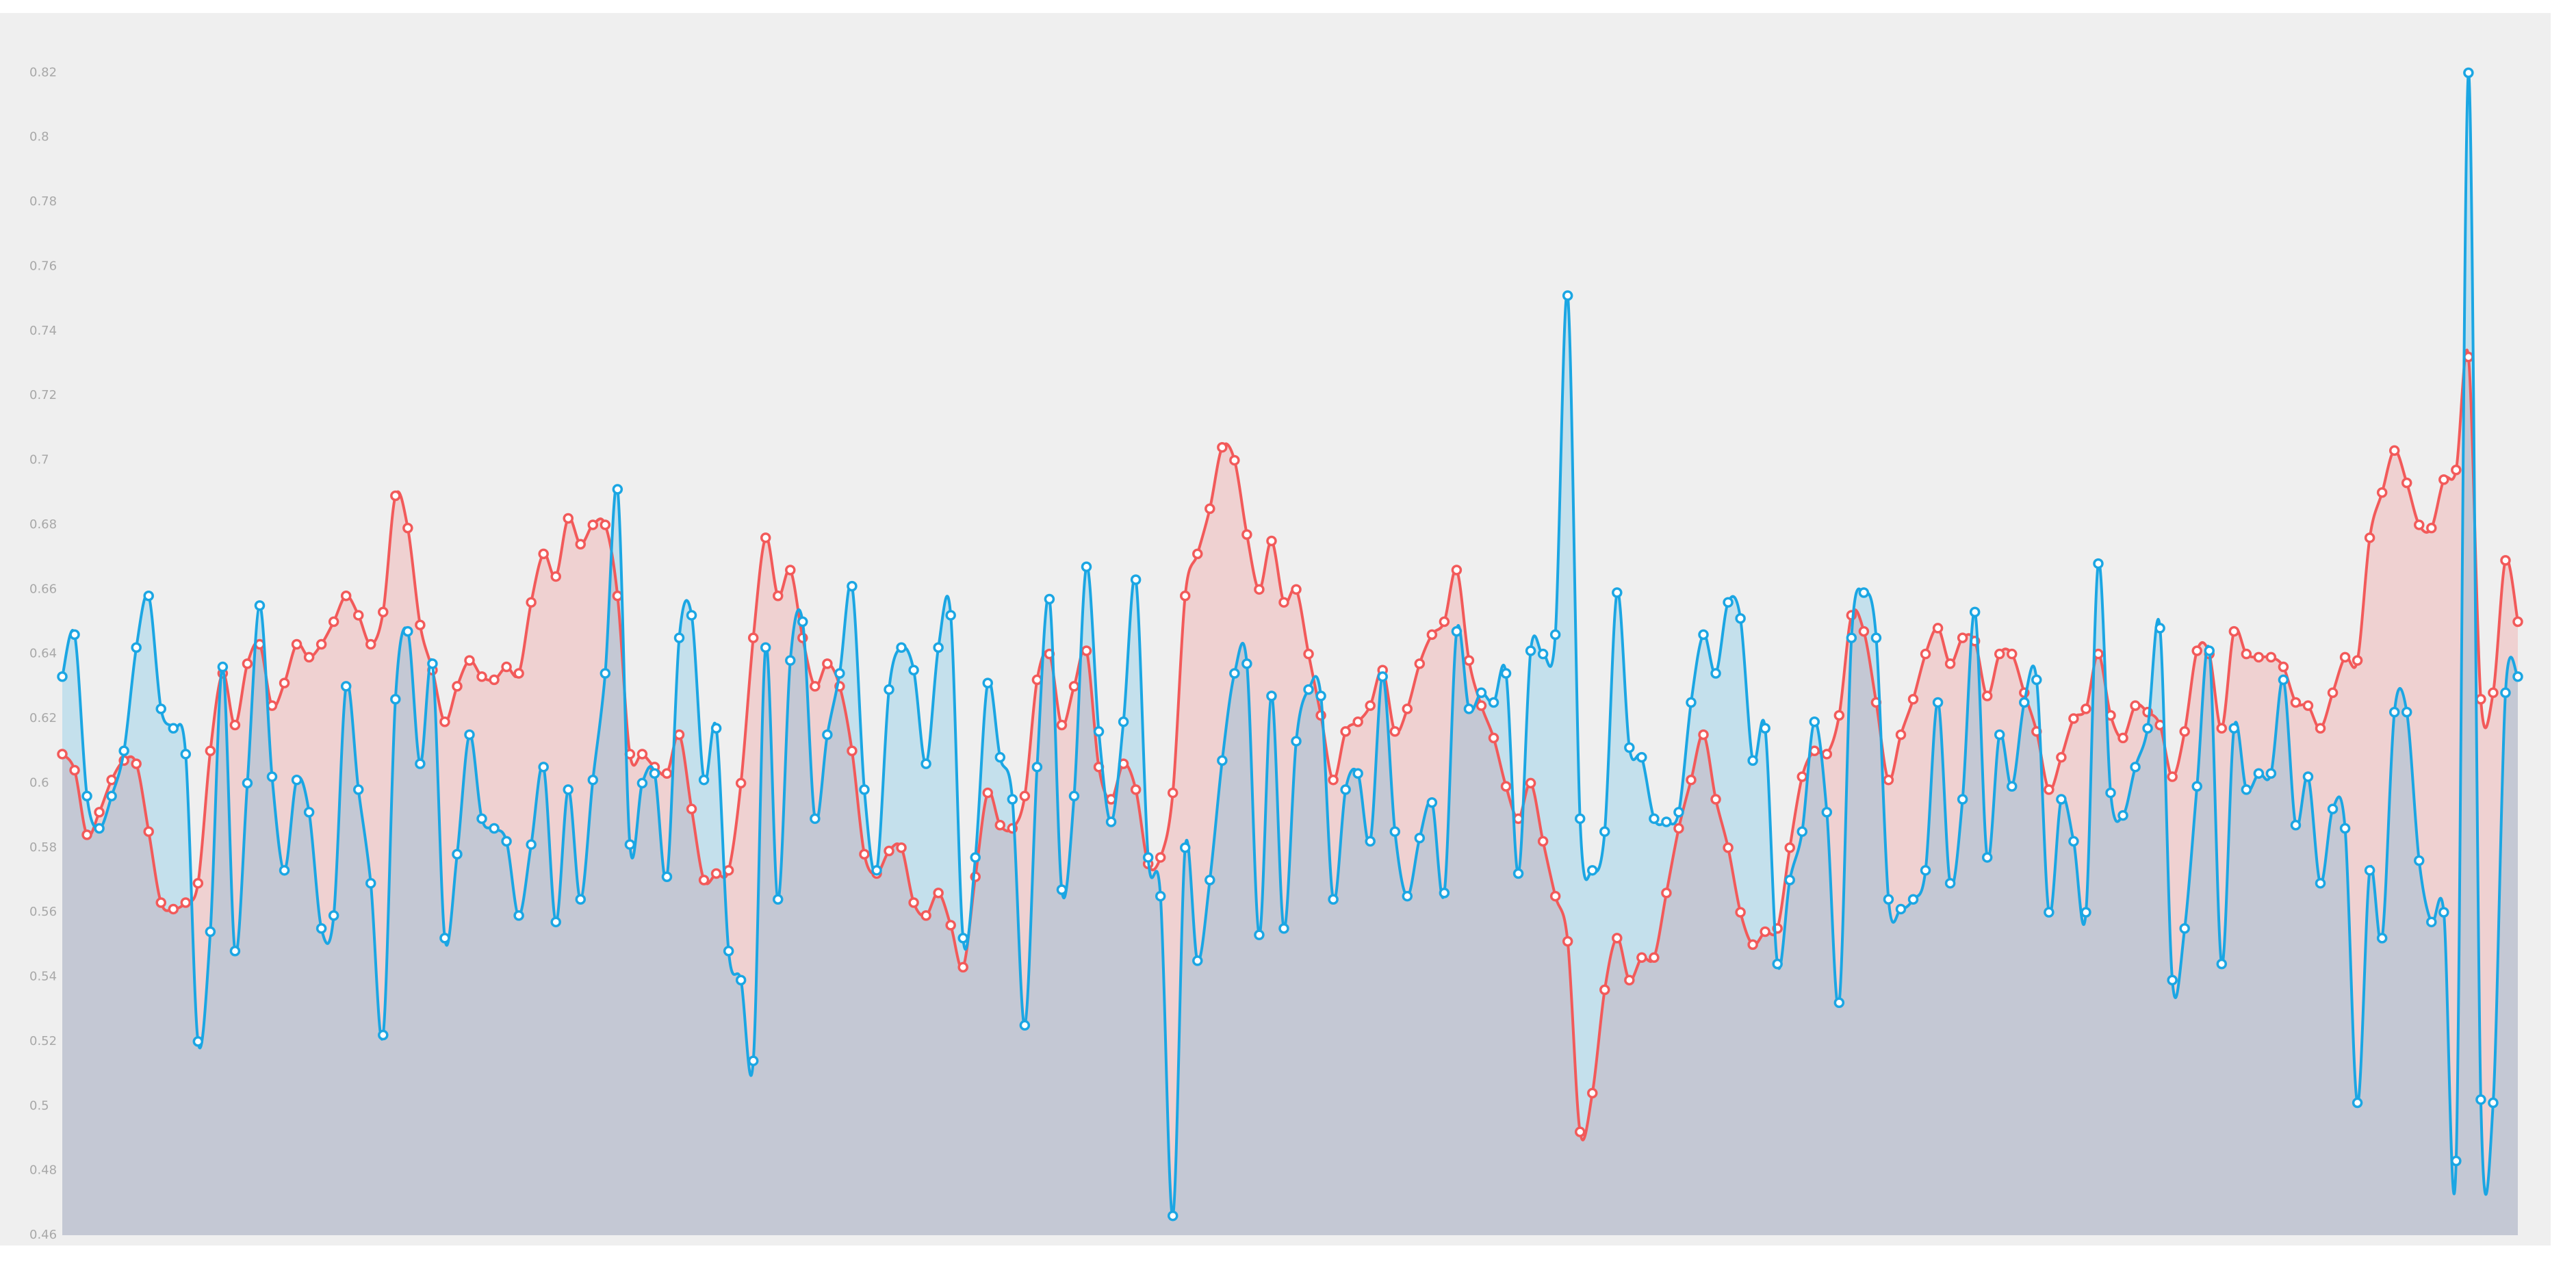 The width and height of the screenshot is (2576, 1266). I want to click on y-tick-label: 0.7, so click(39, 460).